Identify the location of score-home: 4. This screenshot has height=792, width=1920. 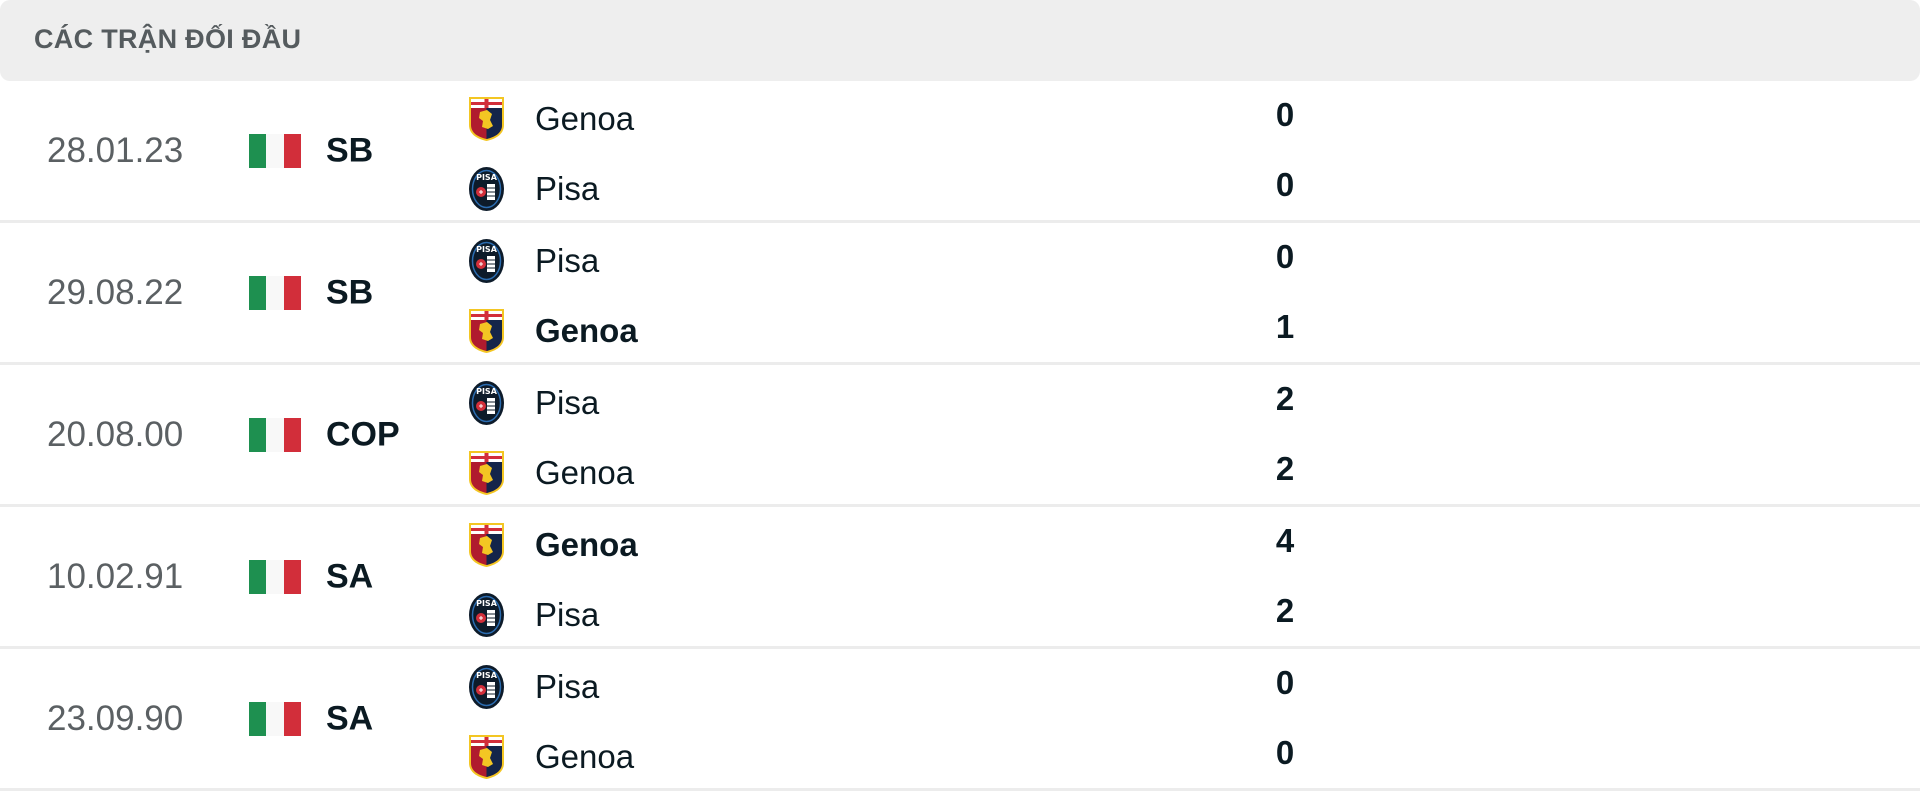
(1285, 540).